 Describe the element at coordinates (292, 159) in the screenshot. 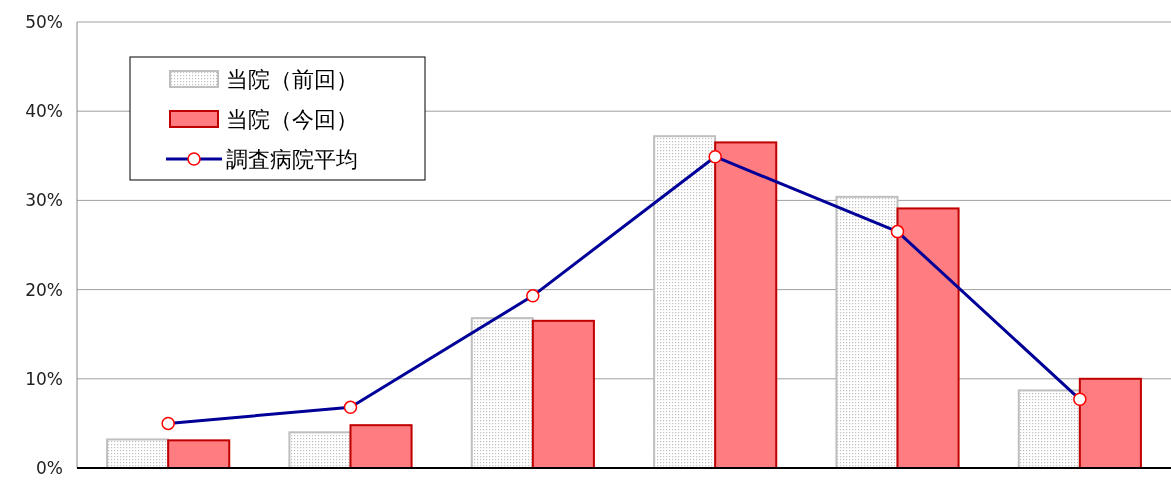

I see `legend-label: 調査病院平均` at that location.